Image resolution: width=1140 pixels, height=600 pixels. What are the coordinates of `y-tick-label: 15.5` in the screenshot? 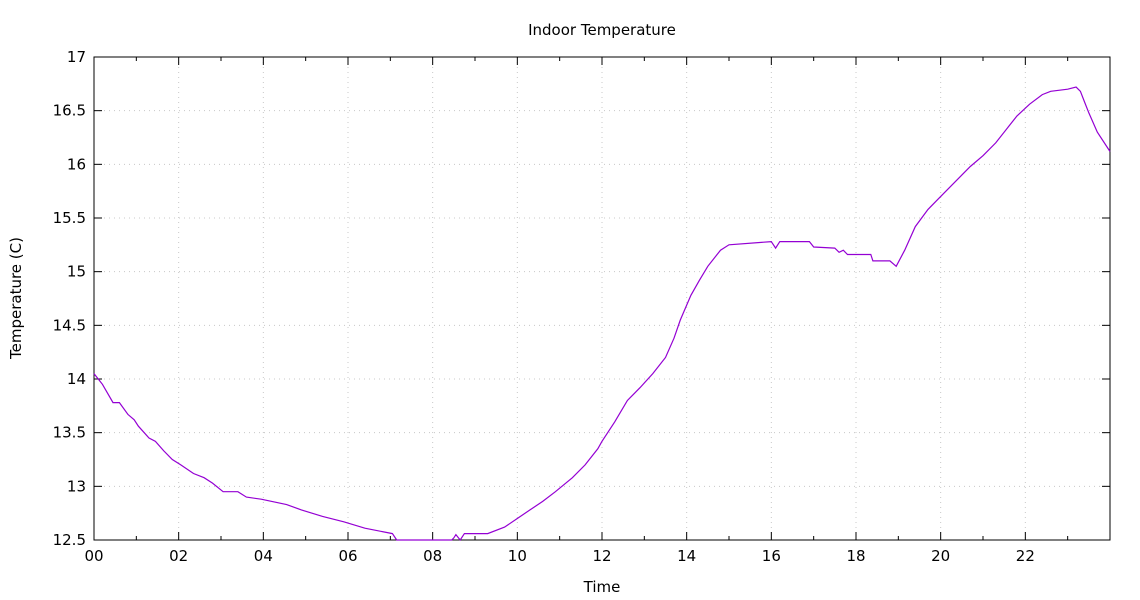 It's located at (69, 218).